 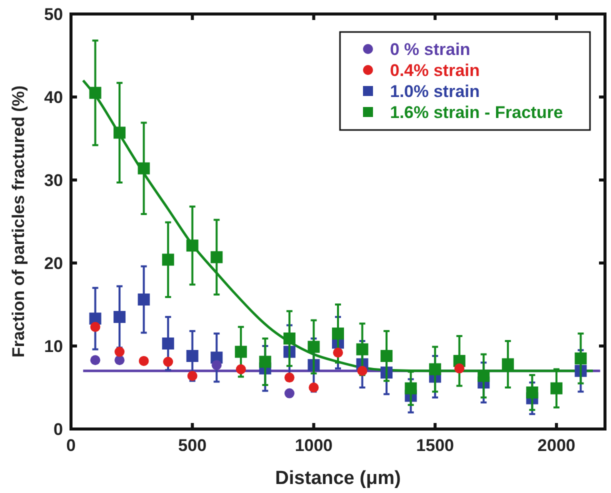 What do you see at coordinates (53, 14) in the screenshot?
I see `y-tick-label: 50` at bounding box center [53, 14].